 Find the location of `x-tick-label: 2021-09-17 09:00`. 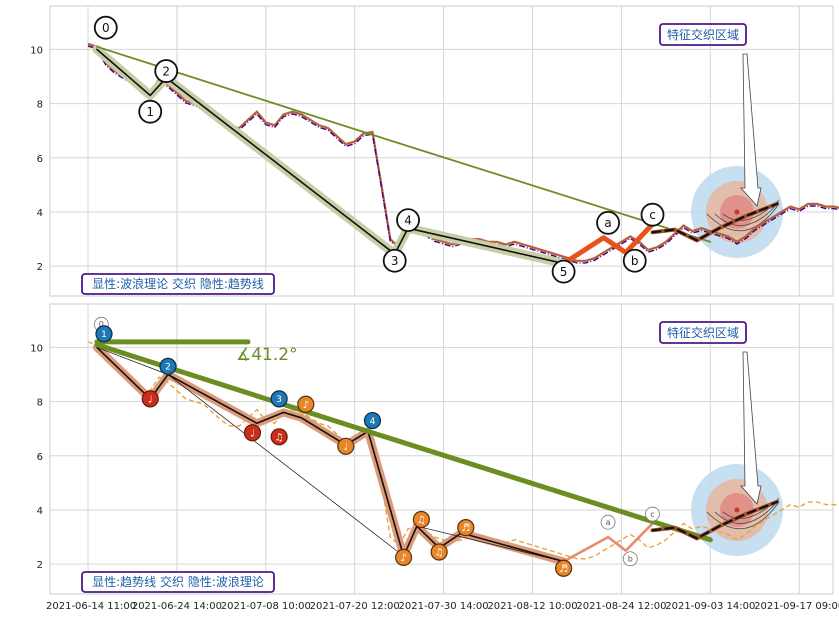

x-tick-label: 2021-09-17 09:00 is located at coordinates (796, 606).